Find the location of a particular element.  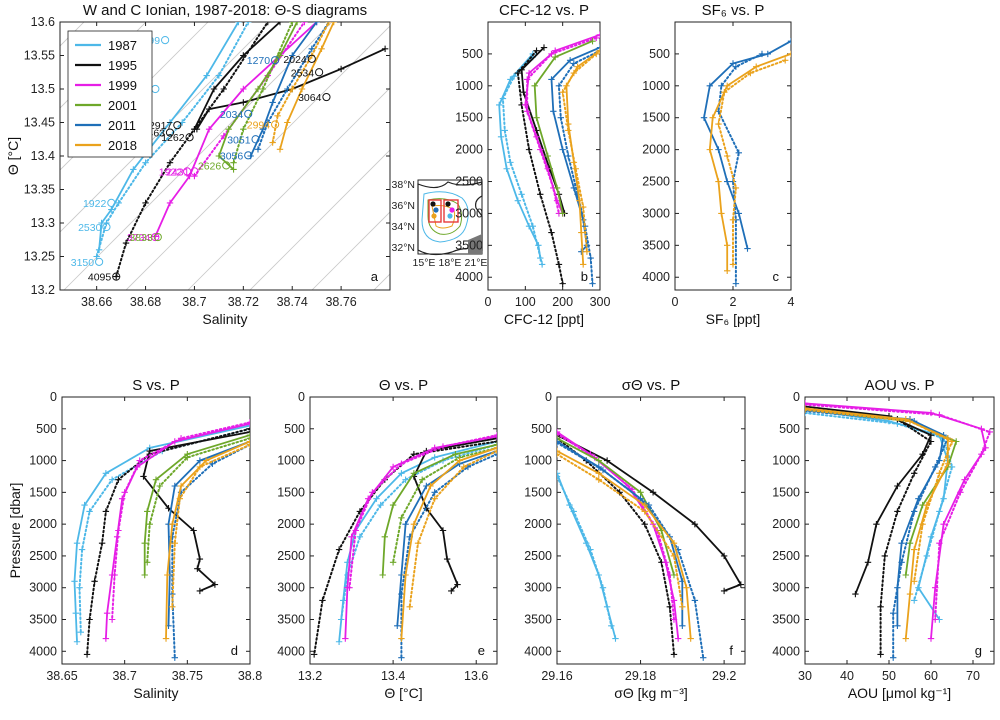

annotation-depth-label: 2994 is located at coordinates (259, 126).